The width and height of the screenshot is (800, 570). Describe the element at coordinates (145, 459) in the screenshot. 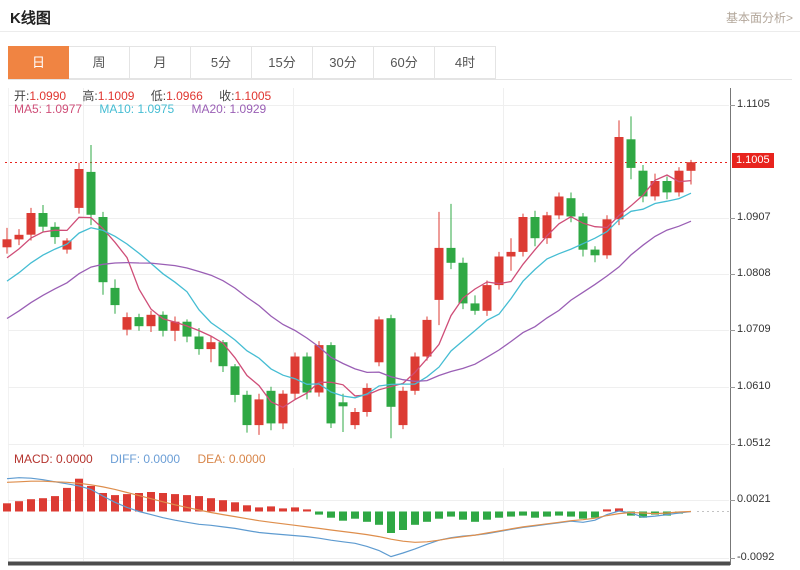

I see `diff-value-legend: DIFF: 0.0000` at that location.